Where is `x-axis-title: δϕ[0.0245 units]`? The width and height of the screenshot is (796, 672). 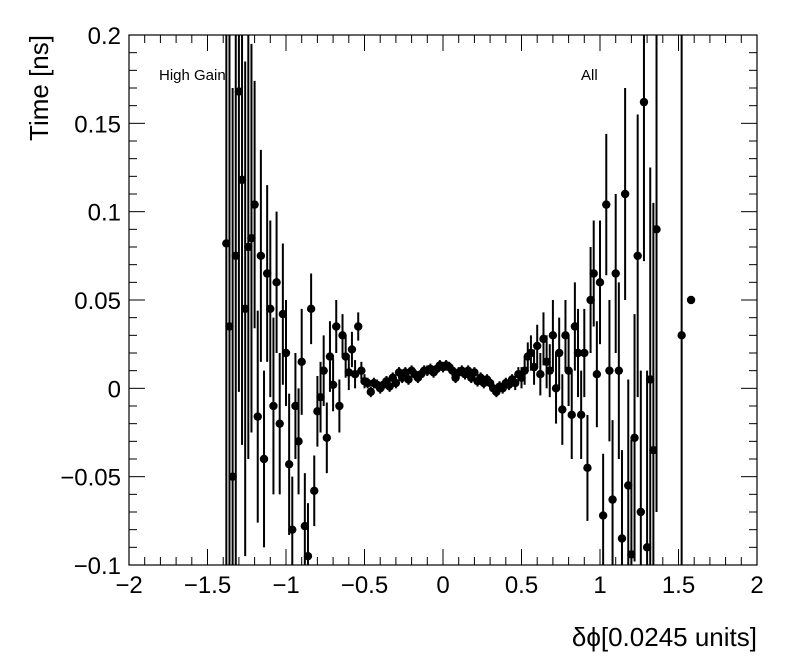 x-axis-title: δϕ[0.0245 units] is located at coordinates (664, 637).